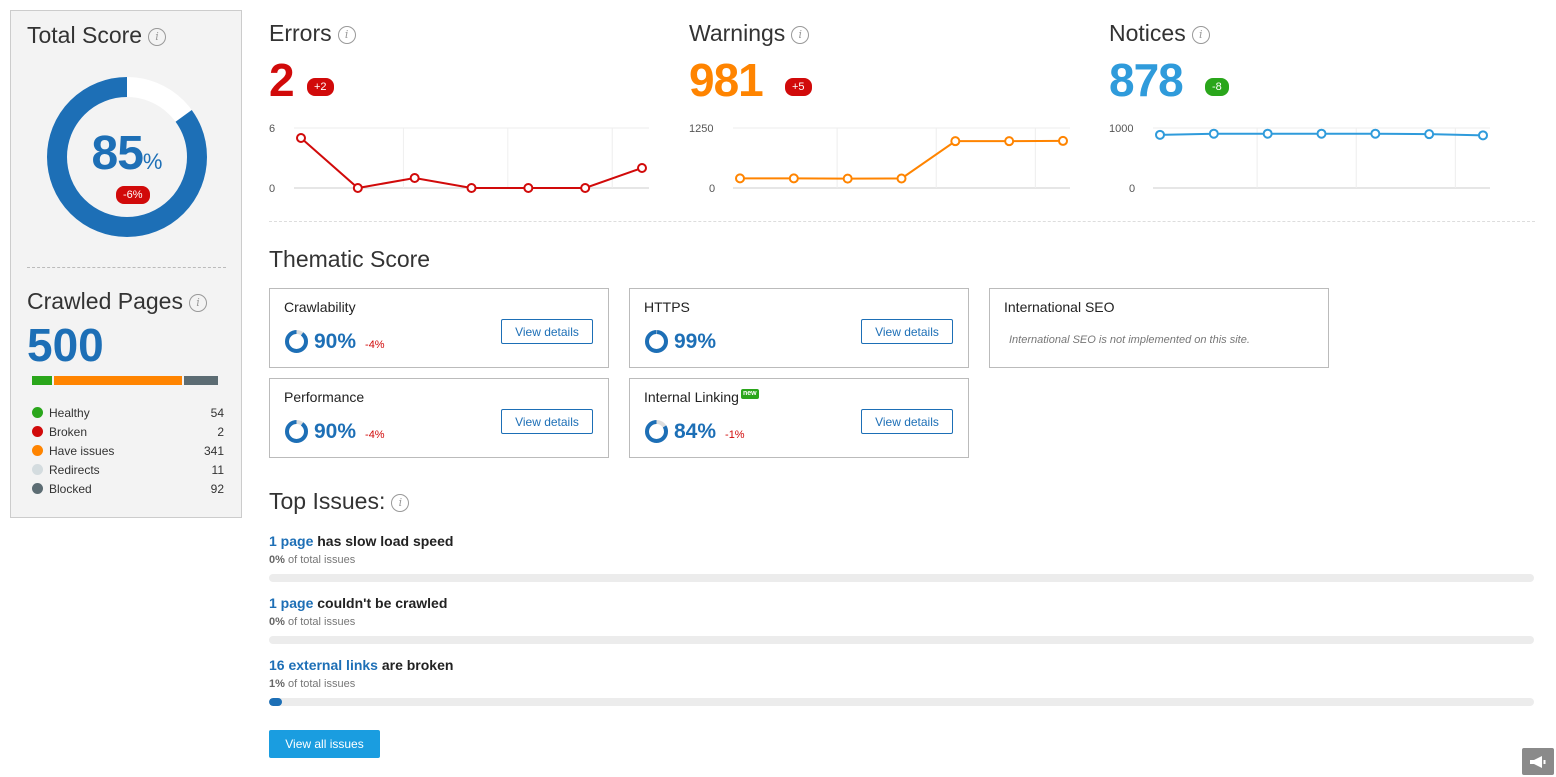 The width and height of the screenshot is (1556, 777). I want to click on warnings-trend-chart: 1250 0, so click(879, 159).